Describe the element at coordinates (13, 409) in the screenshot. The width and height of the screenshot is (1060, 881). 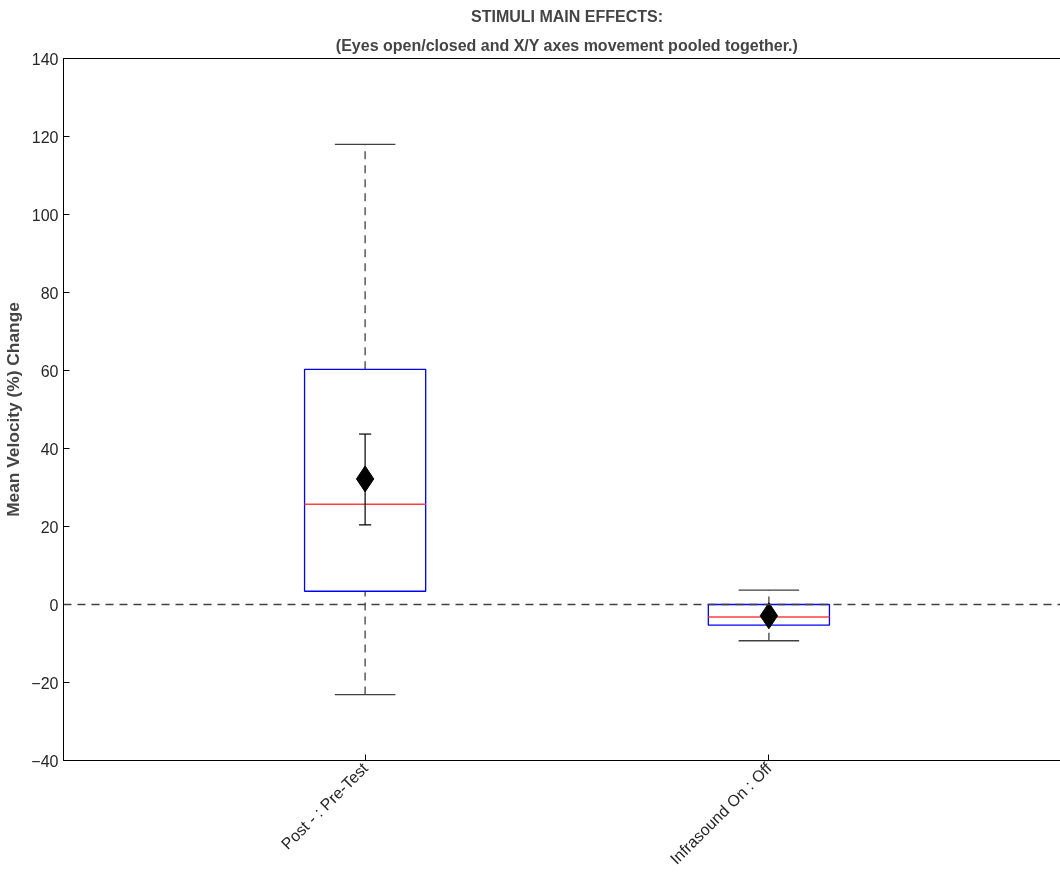
I see `y-axis-title: Mean Velocity (%) Change` at that location.